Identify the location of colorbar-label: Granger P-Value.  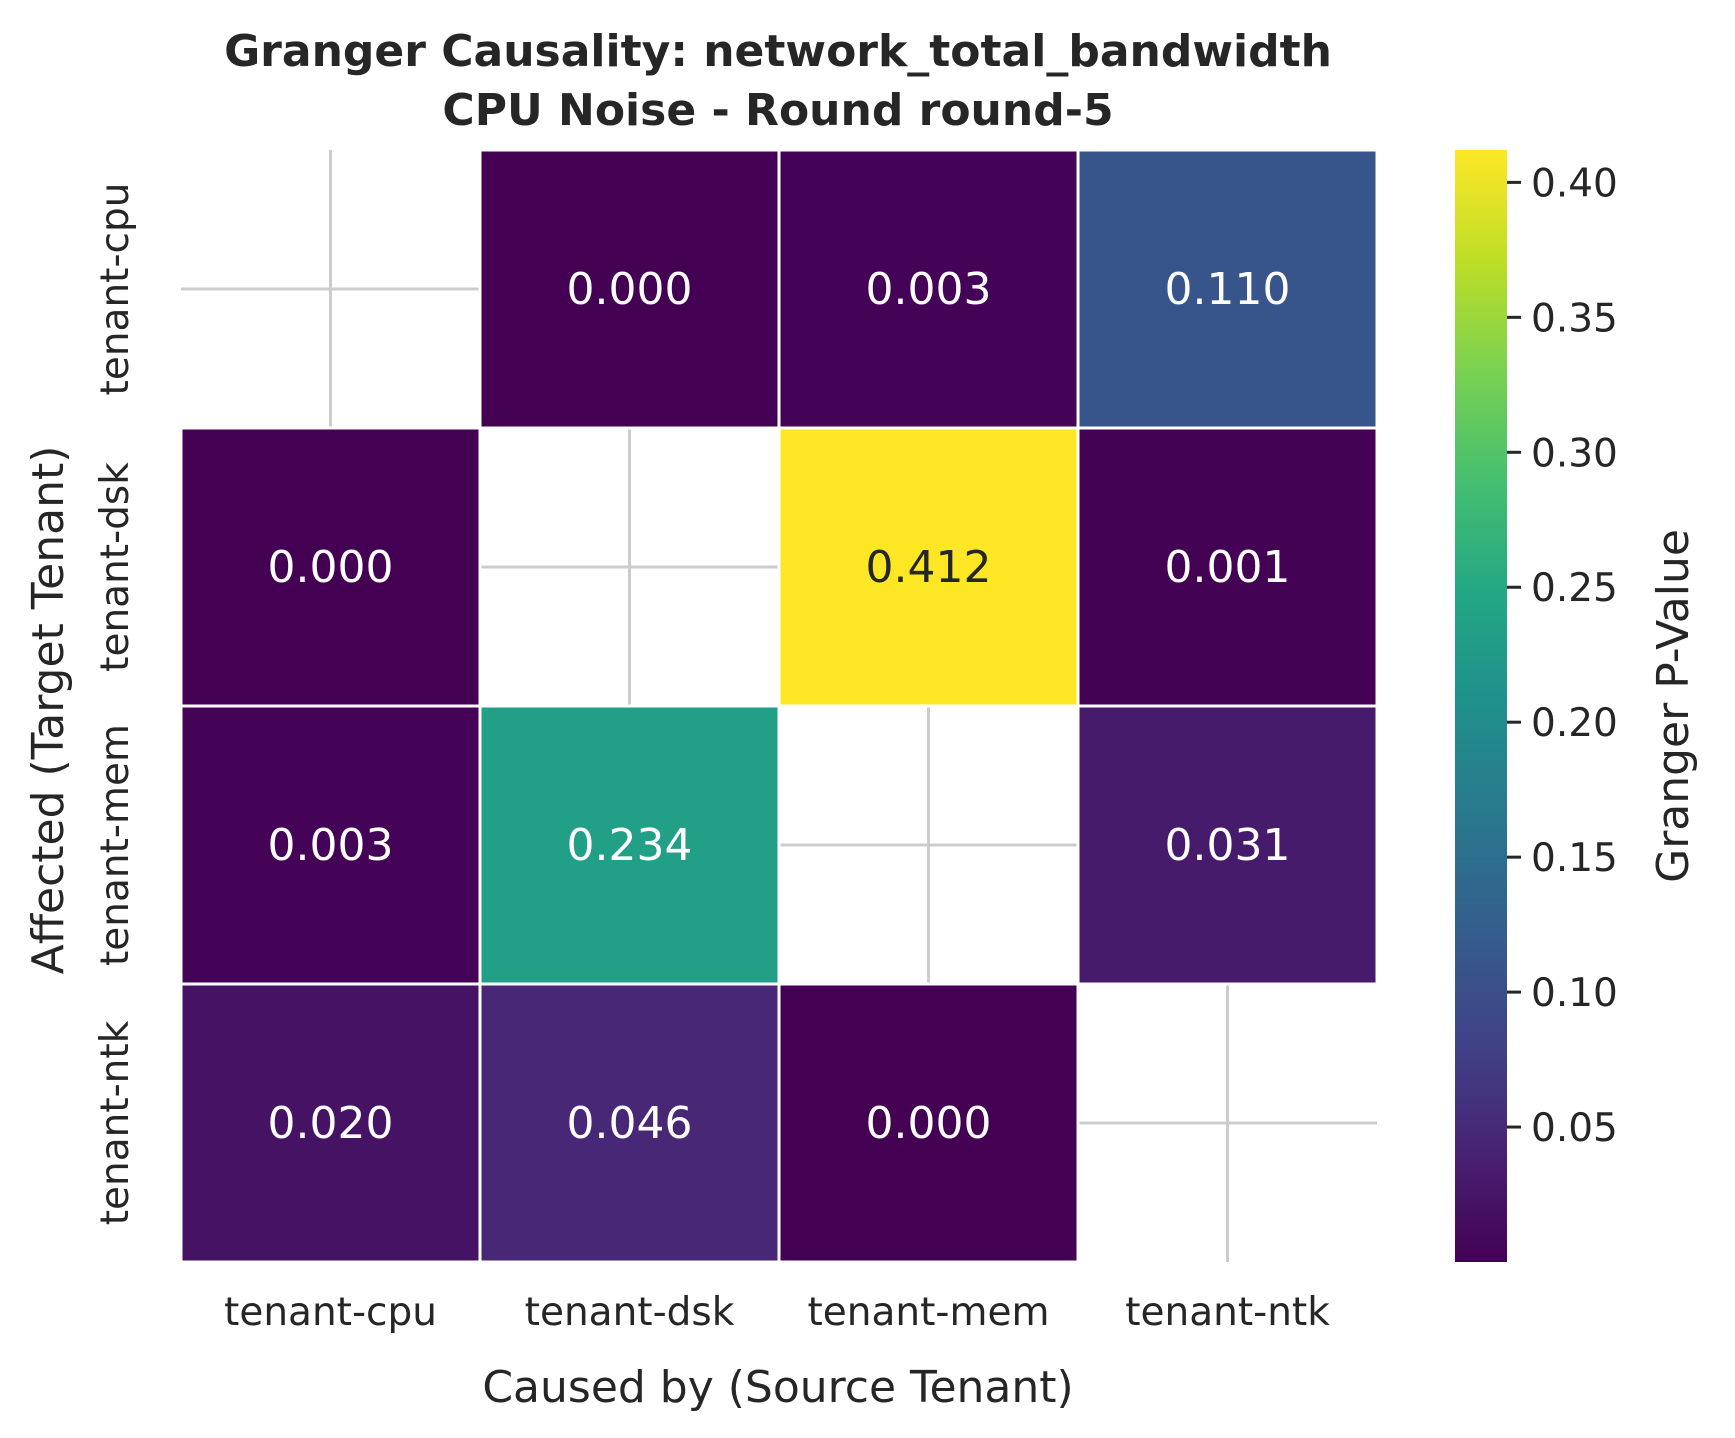
(1673, 706).